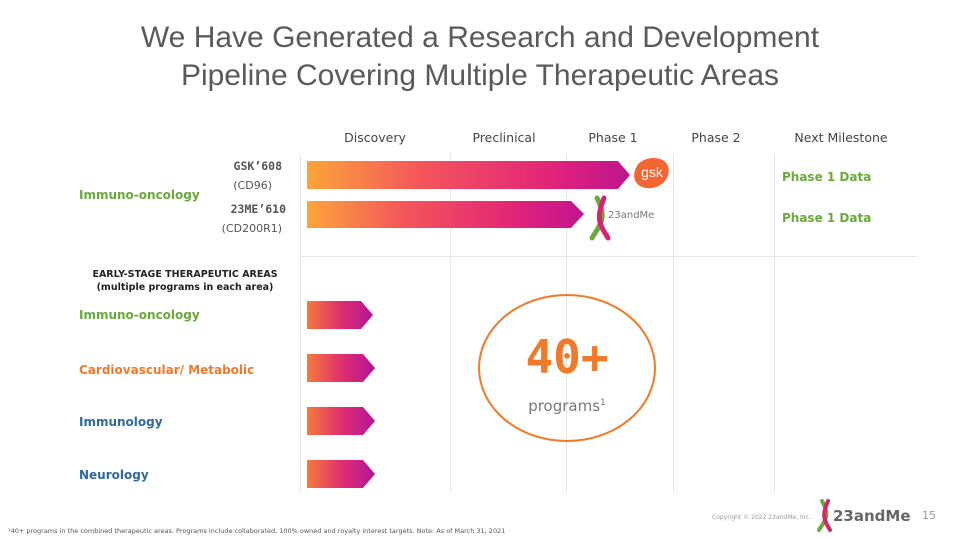 The image size is (960, 540). I want to click on copyright: Copyright © 2022 23andMe, Inc., so click(761, 517).